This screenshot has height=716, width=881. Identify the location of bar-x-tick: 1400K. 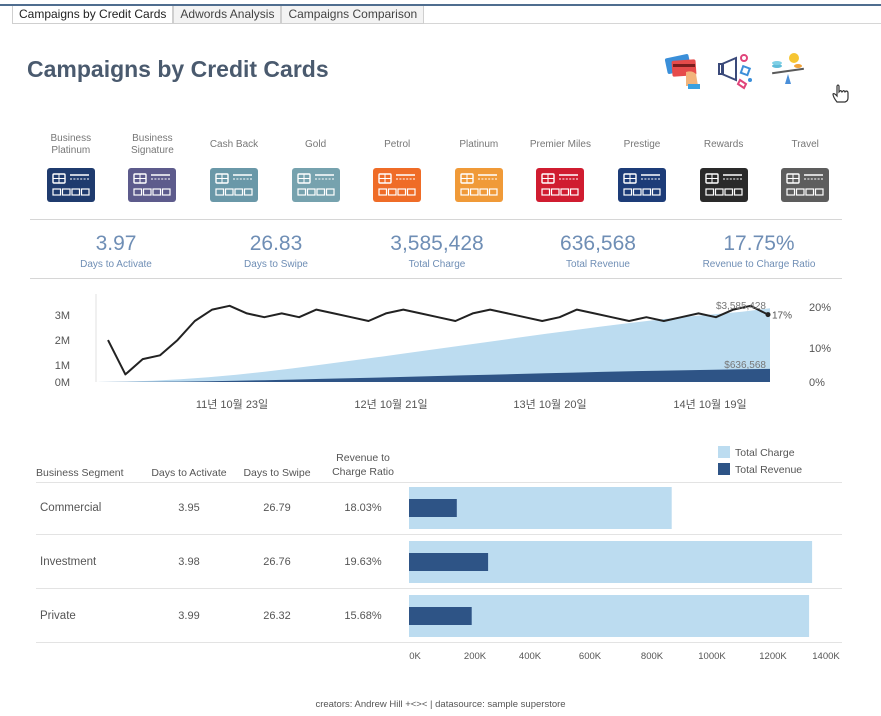
(826, 656).